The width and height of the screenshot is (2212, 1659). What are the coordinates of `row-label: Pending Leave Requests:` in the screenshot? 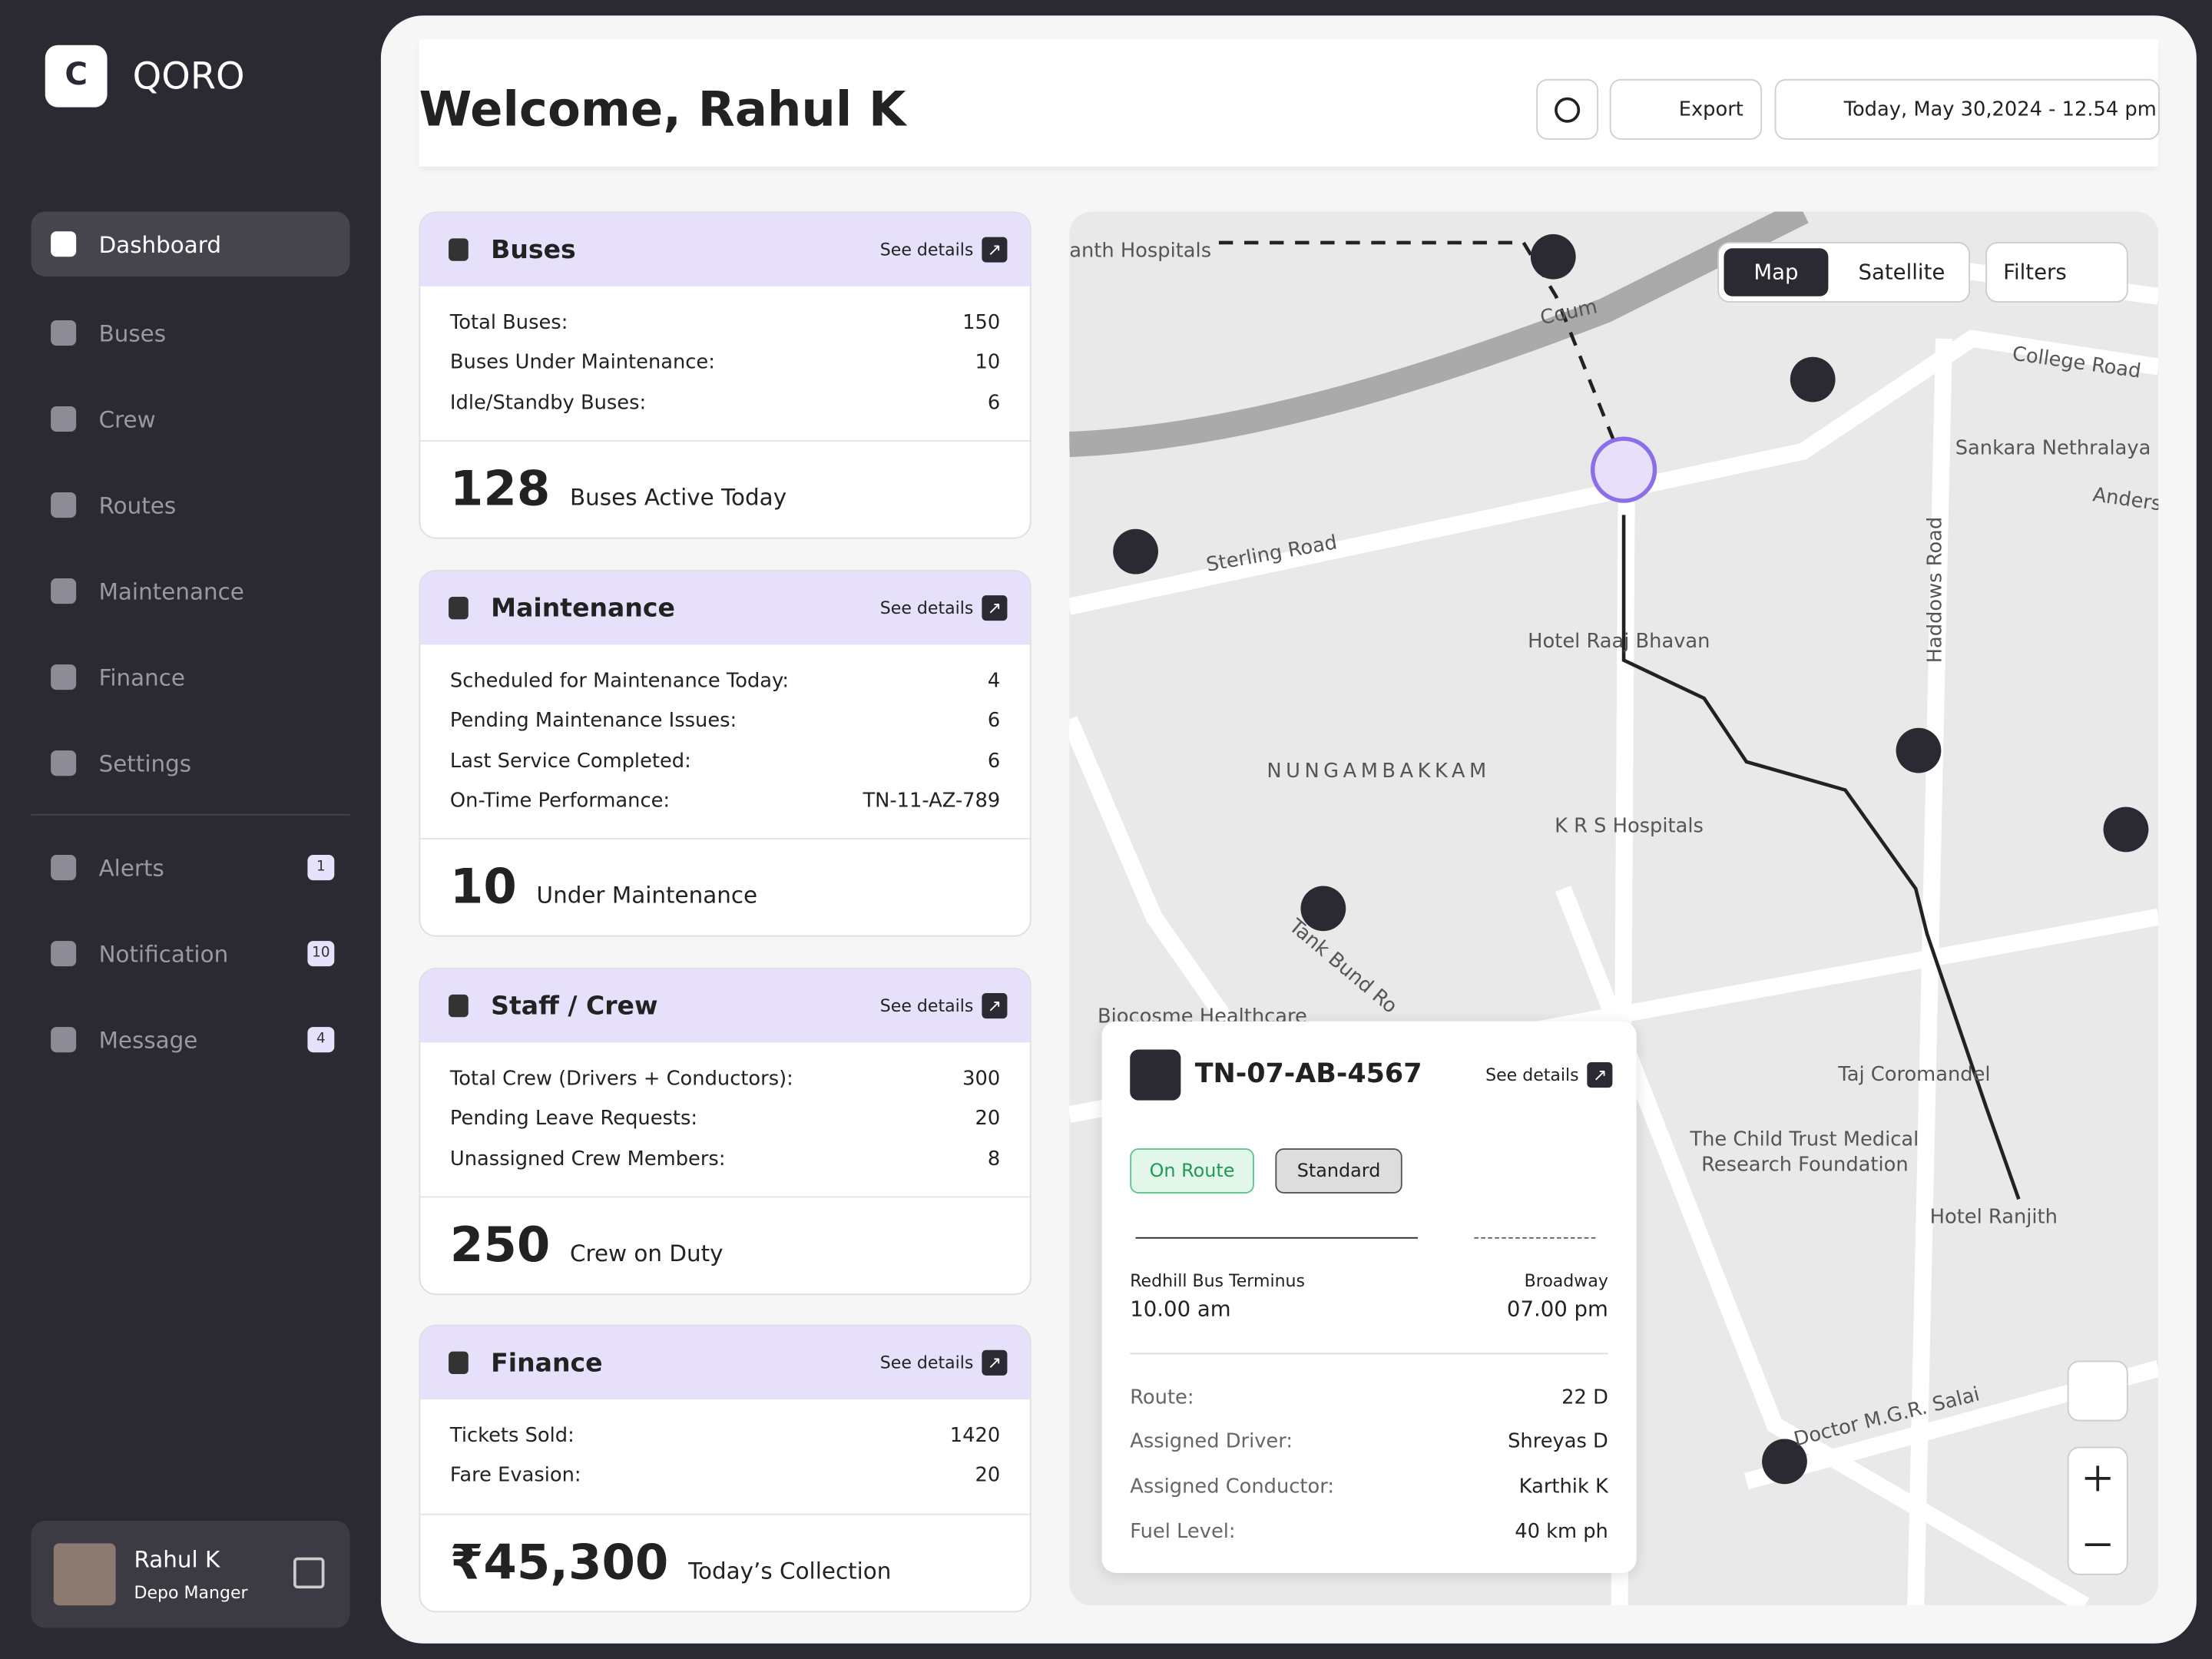 It's located at (573, 1120).